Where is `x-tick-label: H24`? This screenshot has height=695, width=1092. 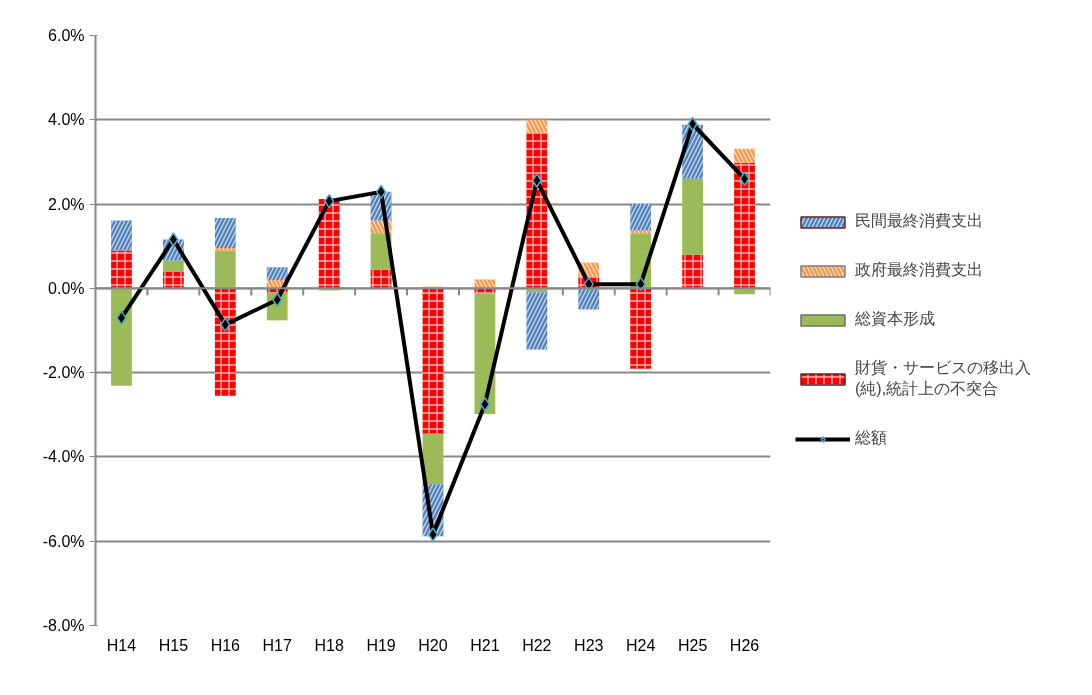 x-tick-label: H24 is located at coordinates (641, 645).